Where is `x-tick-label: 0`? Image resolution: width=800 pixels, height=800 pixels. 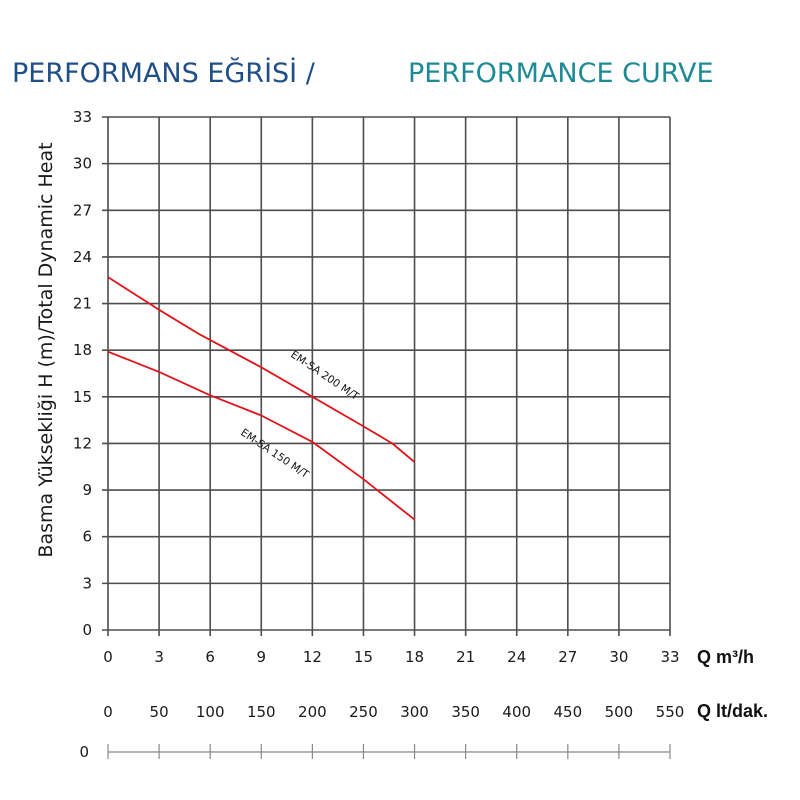
x-tick-label: 0 is located at coordinates (108, 657).